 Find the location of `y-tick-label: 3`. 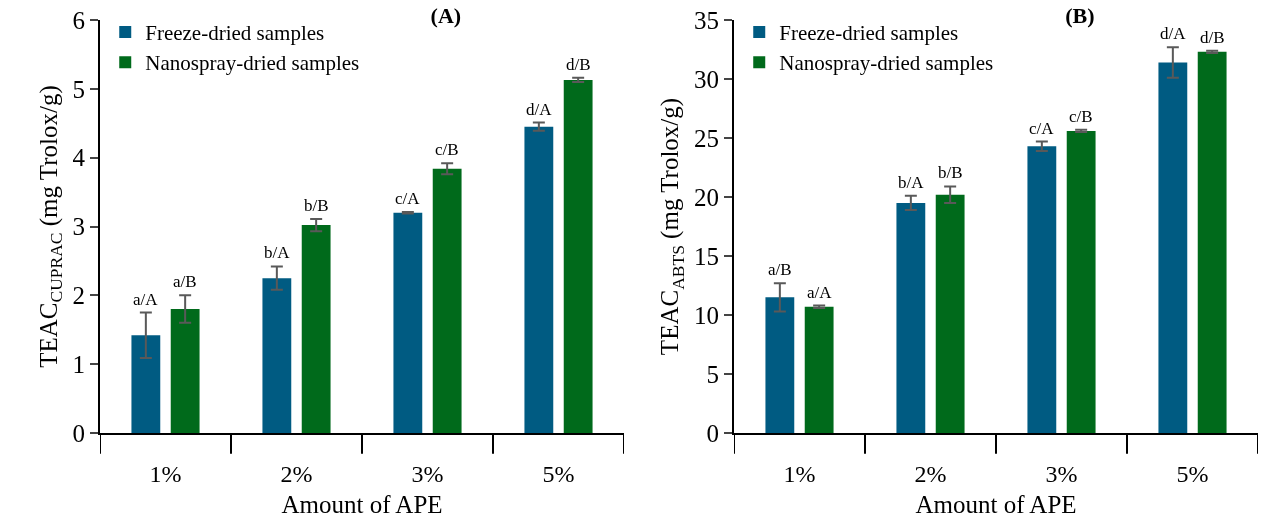

y-tick-label: 3 is located at coordinates (78, 227).